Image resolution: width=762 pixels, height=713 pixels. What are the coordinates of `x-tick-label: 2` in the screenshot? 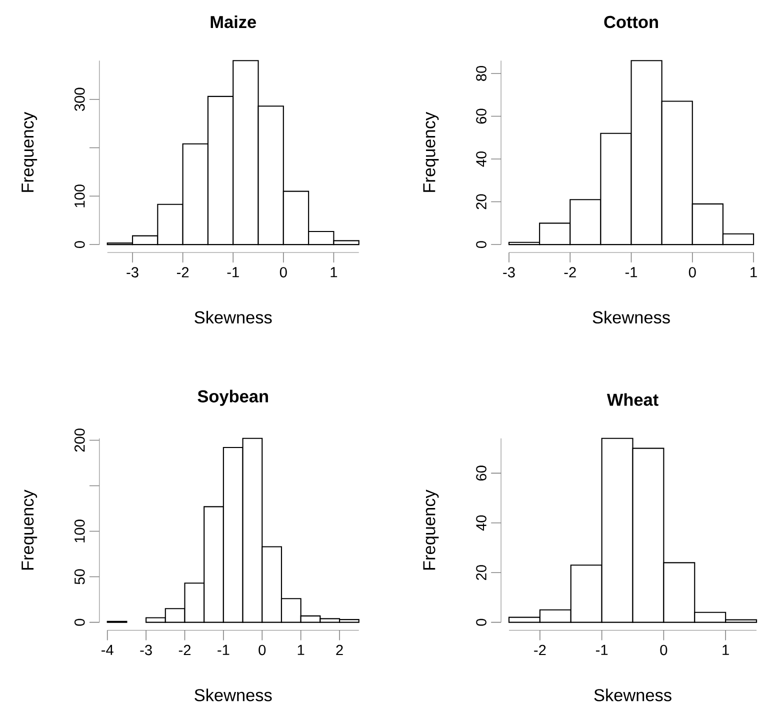 It's located at (339, 650).